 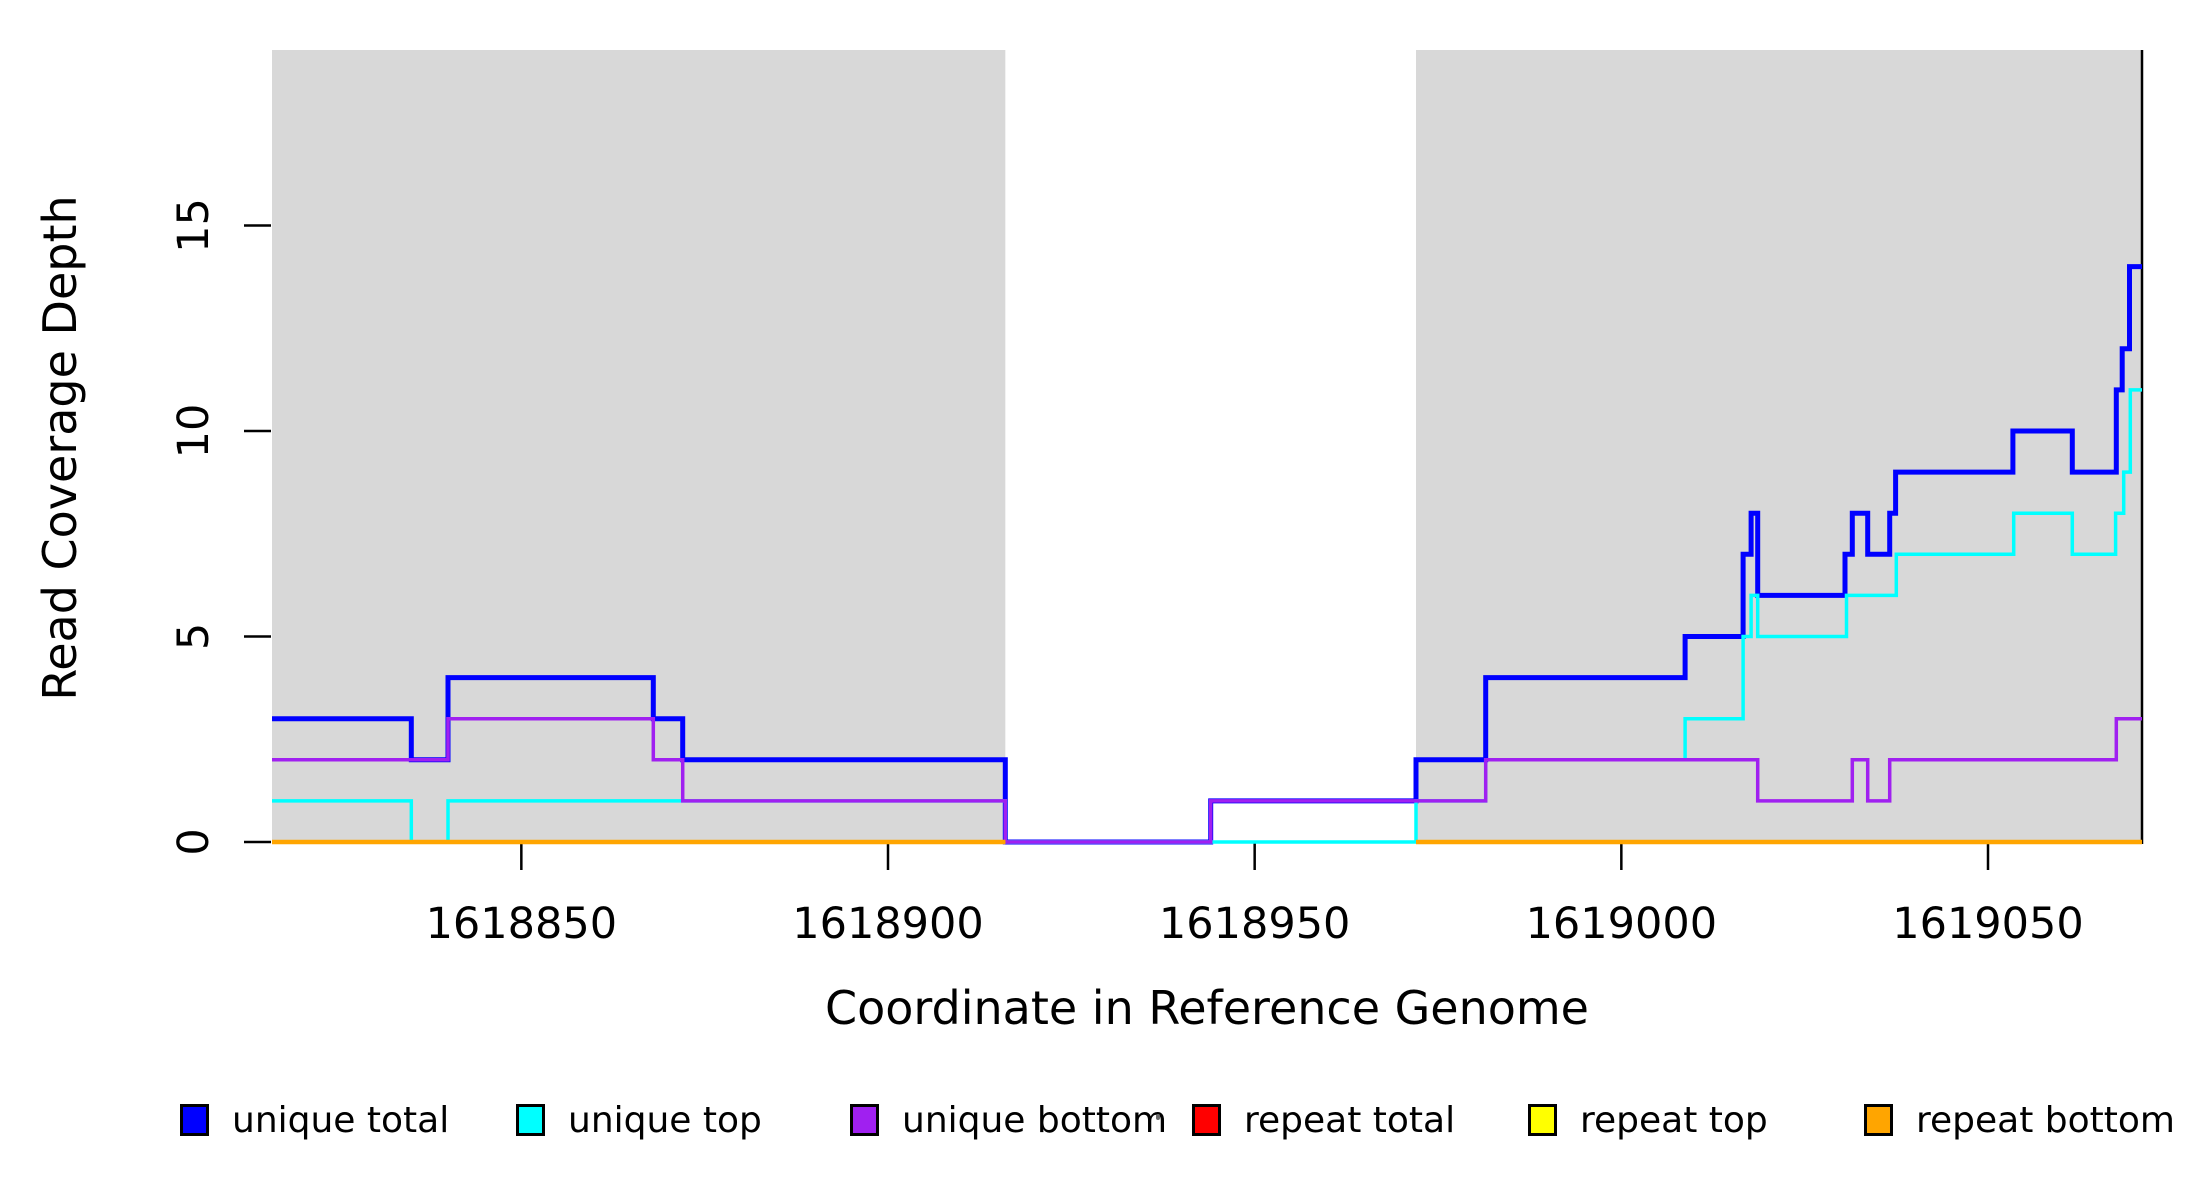 I want to click on y-tick-label: 0, so click(x=194, y=841).